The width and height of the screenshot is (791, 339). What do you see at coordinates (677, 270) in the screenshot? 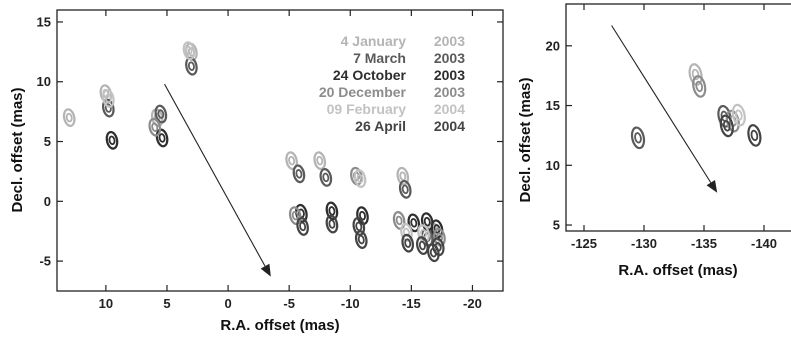
I see `right-xlabel: R.A. offset (mas)` at bounding box center [677, 270].